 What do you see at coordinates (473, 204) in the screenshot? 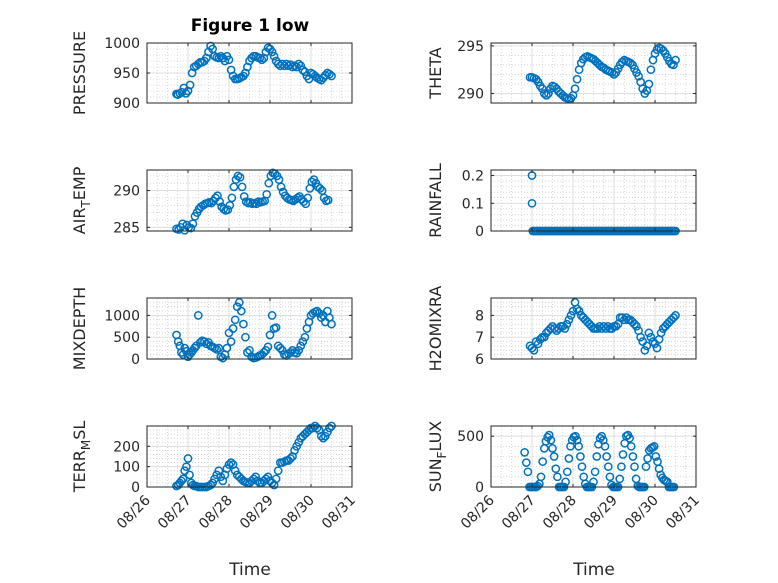
I see `y-tick-label: 0.1` at bounding box center [473, 204].